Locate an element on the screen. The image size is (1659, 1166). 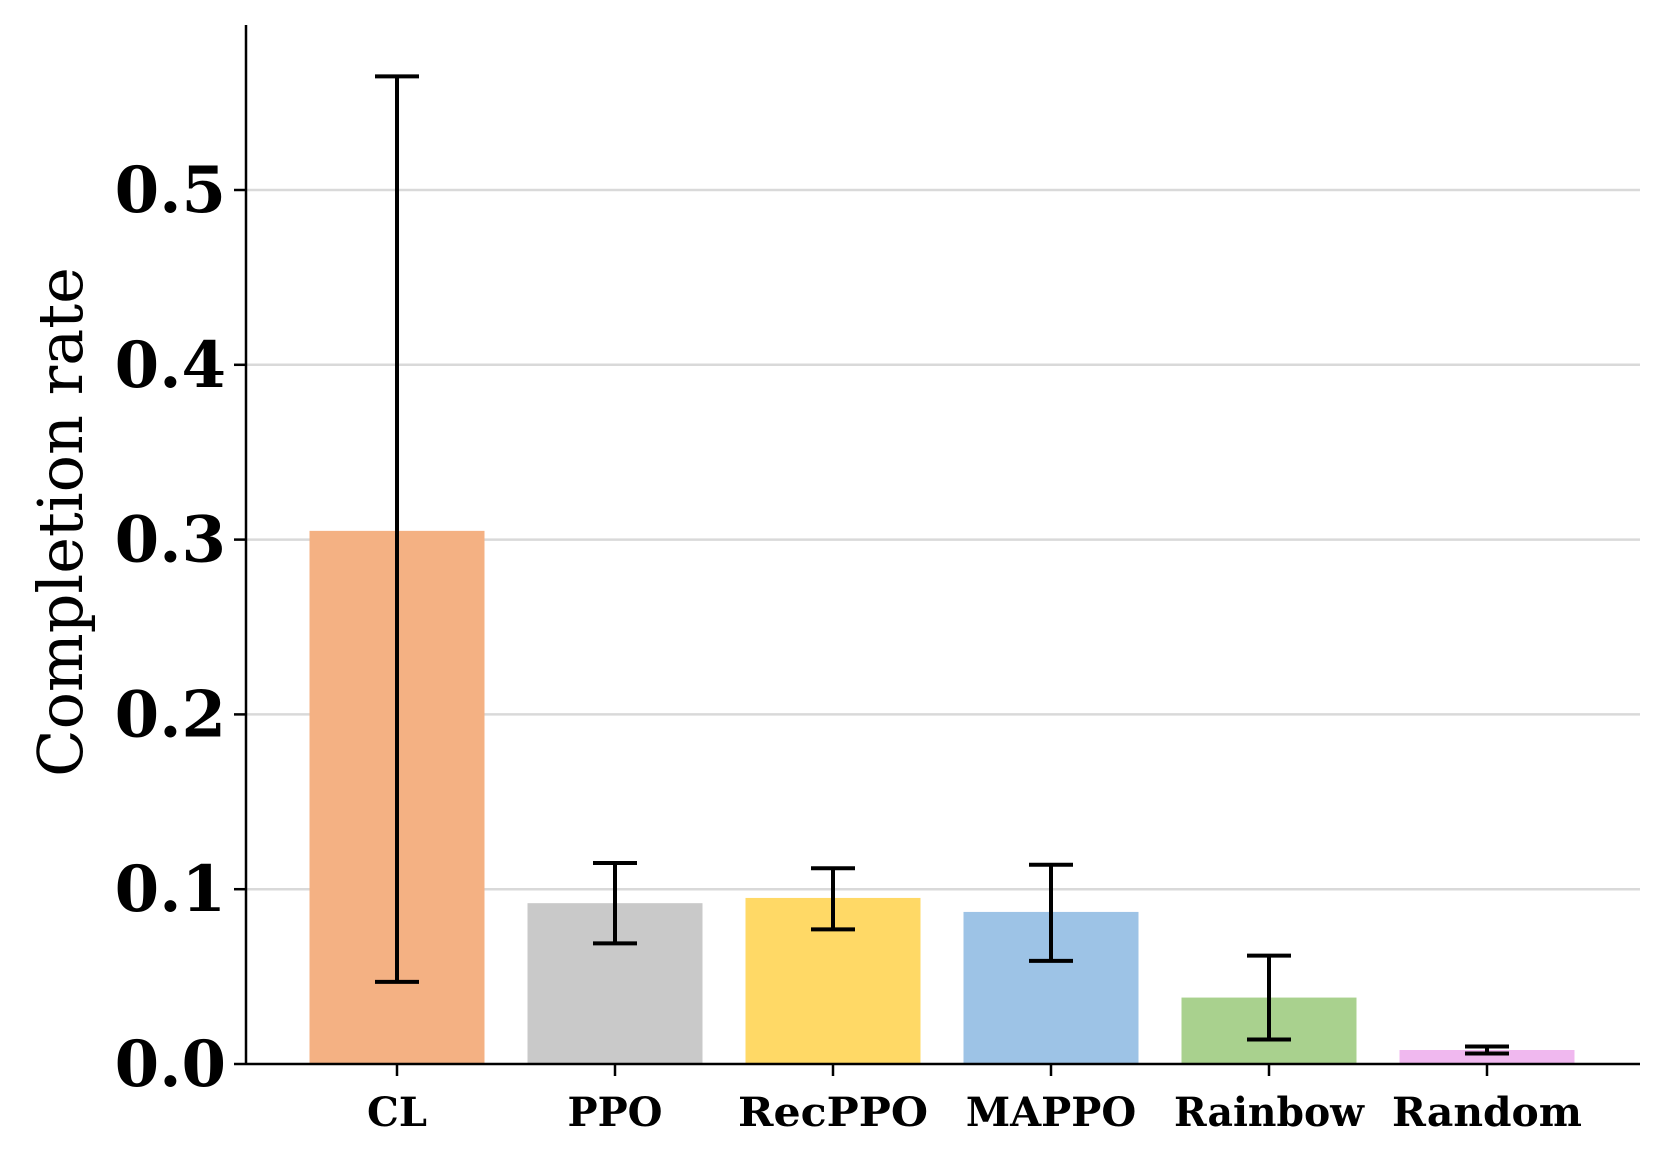
y-tick-label: 0.2 is located at coordinates (170, 714).